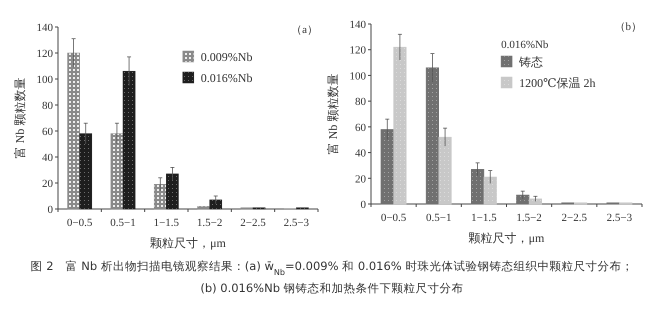  What do you see at coordinates (525, 45) in the screenshot?
I see `legend-title: 0.016%Nb` at bounding box center [525, 45].